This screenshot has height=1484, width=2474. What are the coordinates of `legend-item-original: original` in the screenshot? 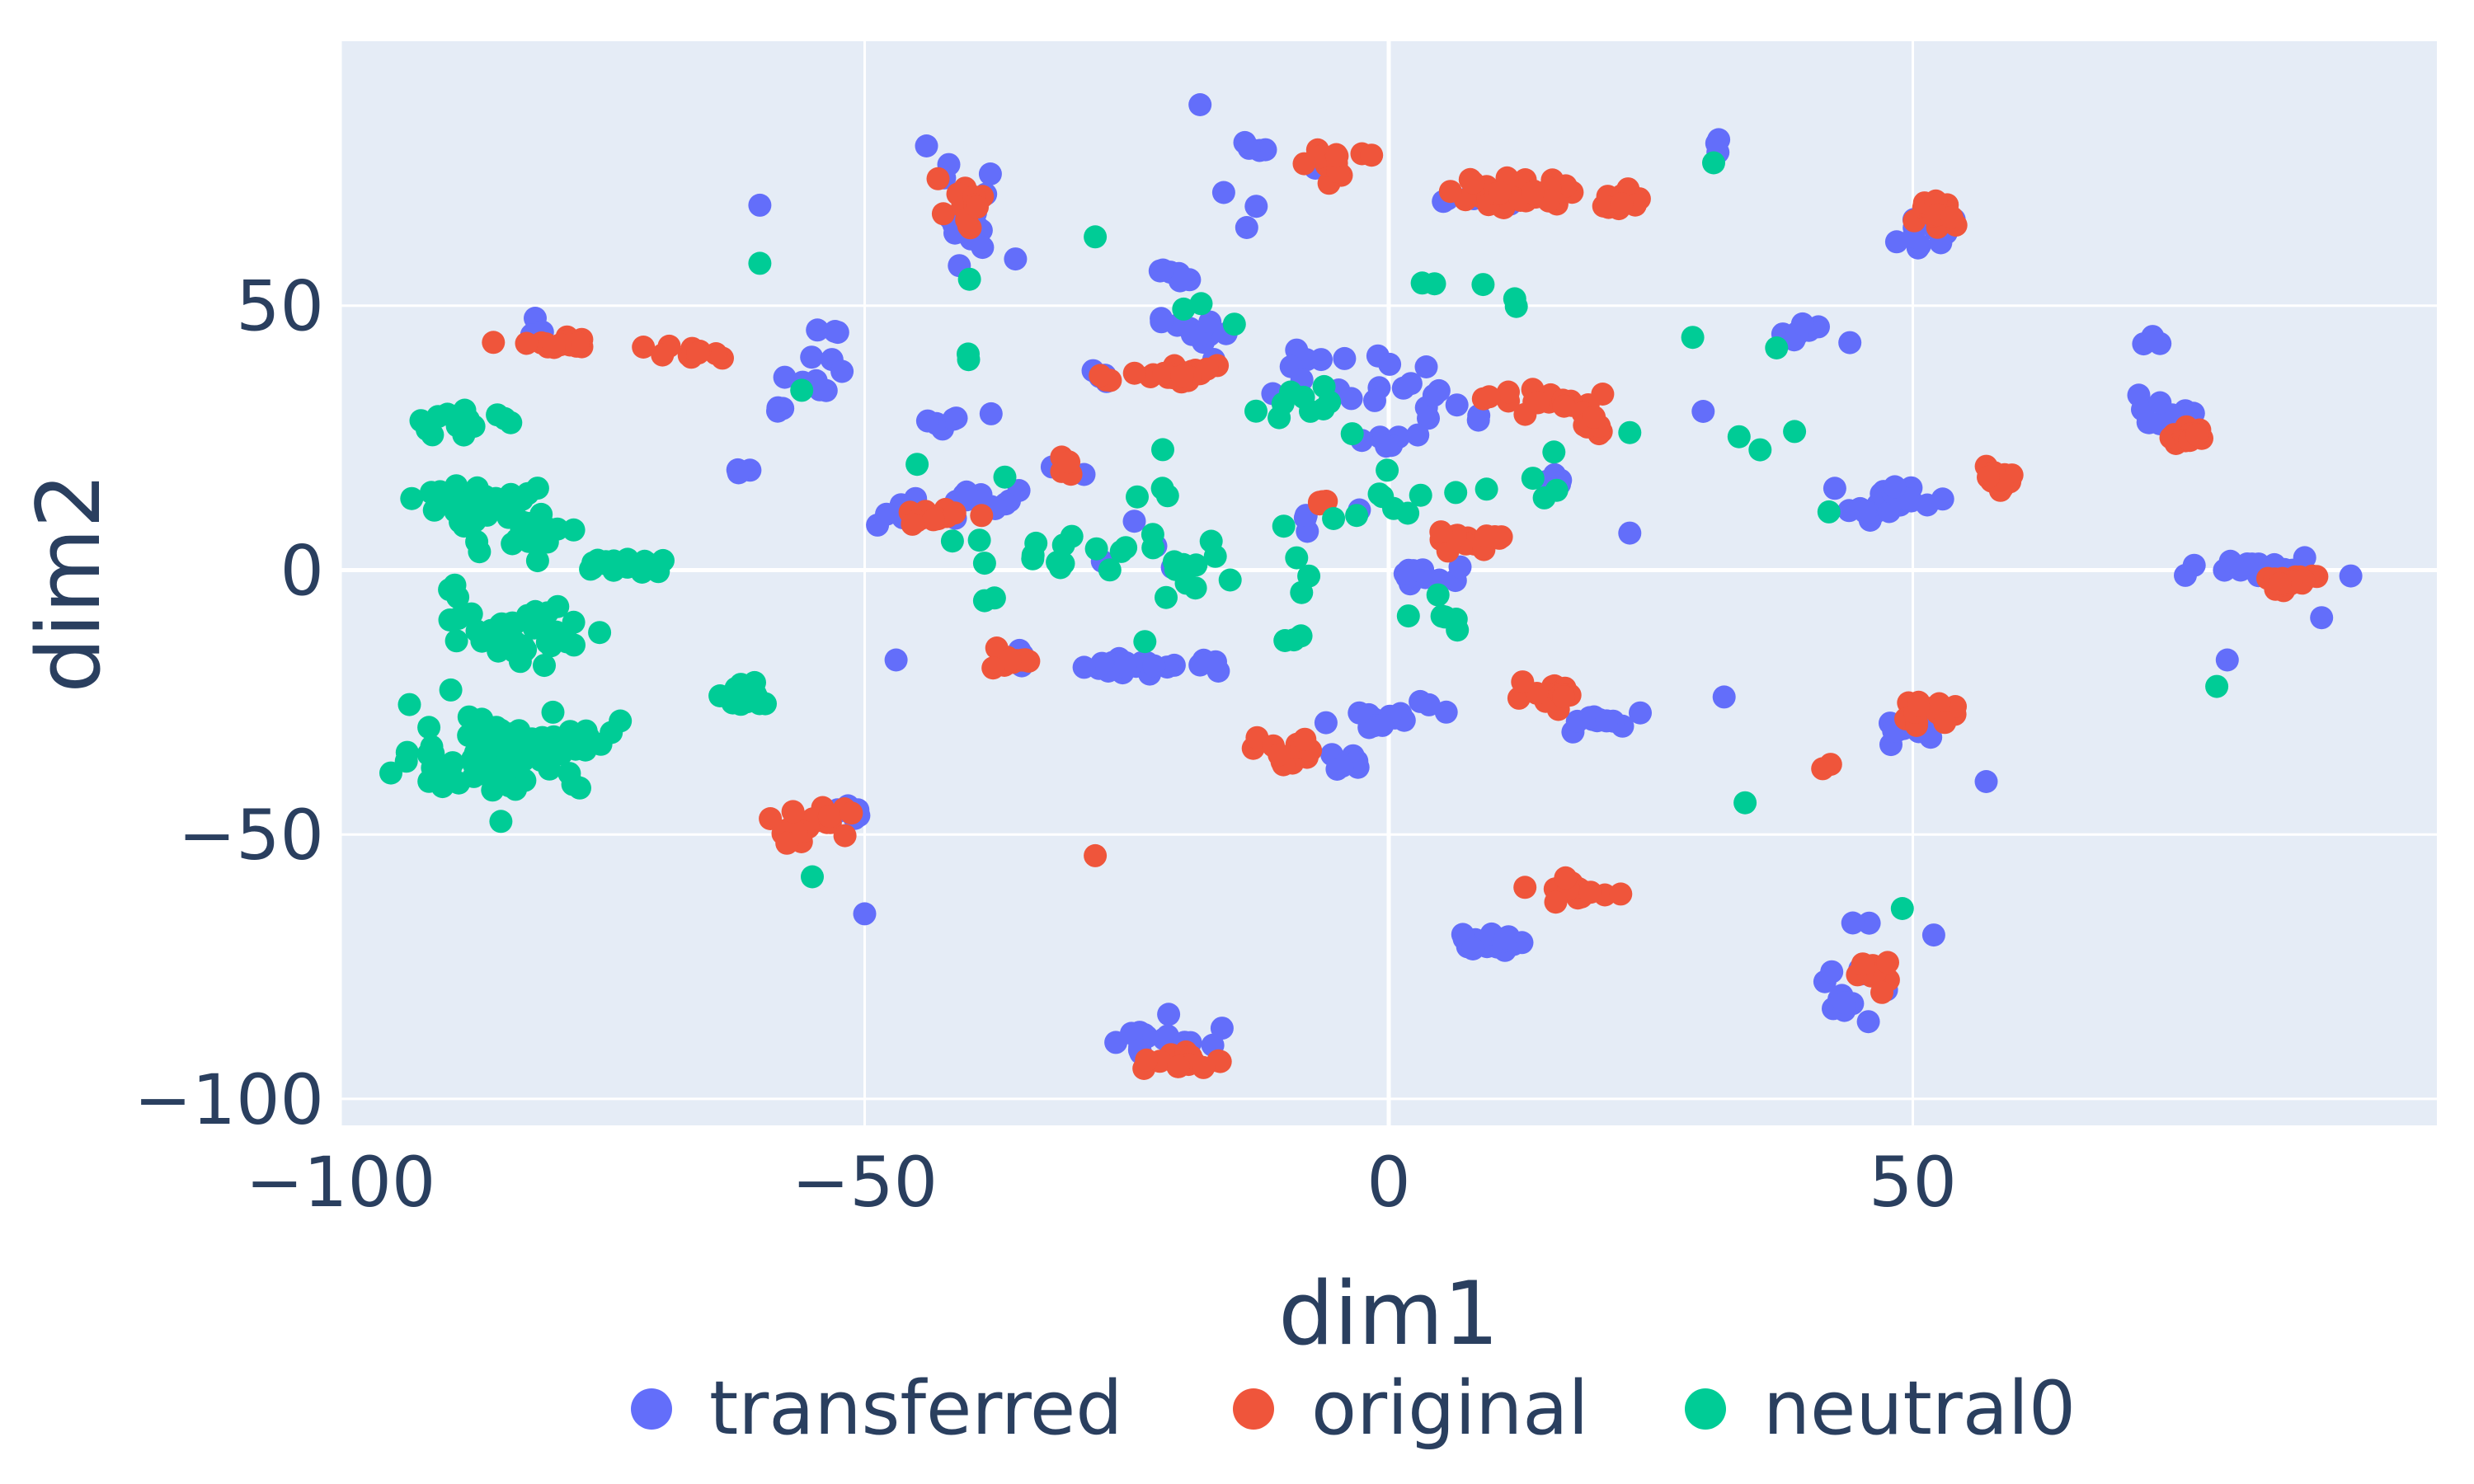 It's located at (1410, 1408).